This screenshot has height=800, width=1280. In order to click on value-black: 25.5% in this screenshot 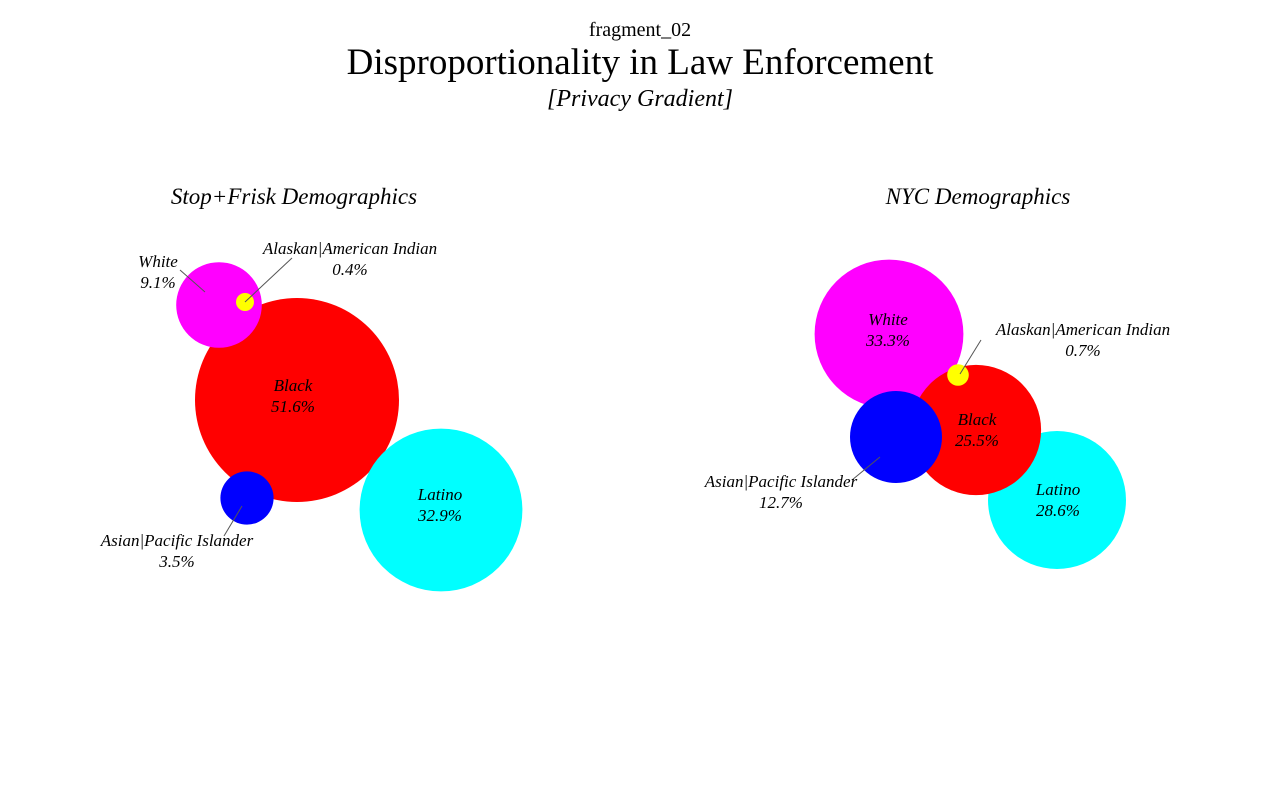, I will do `click(977, 440)`.